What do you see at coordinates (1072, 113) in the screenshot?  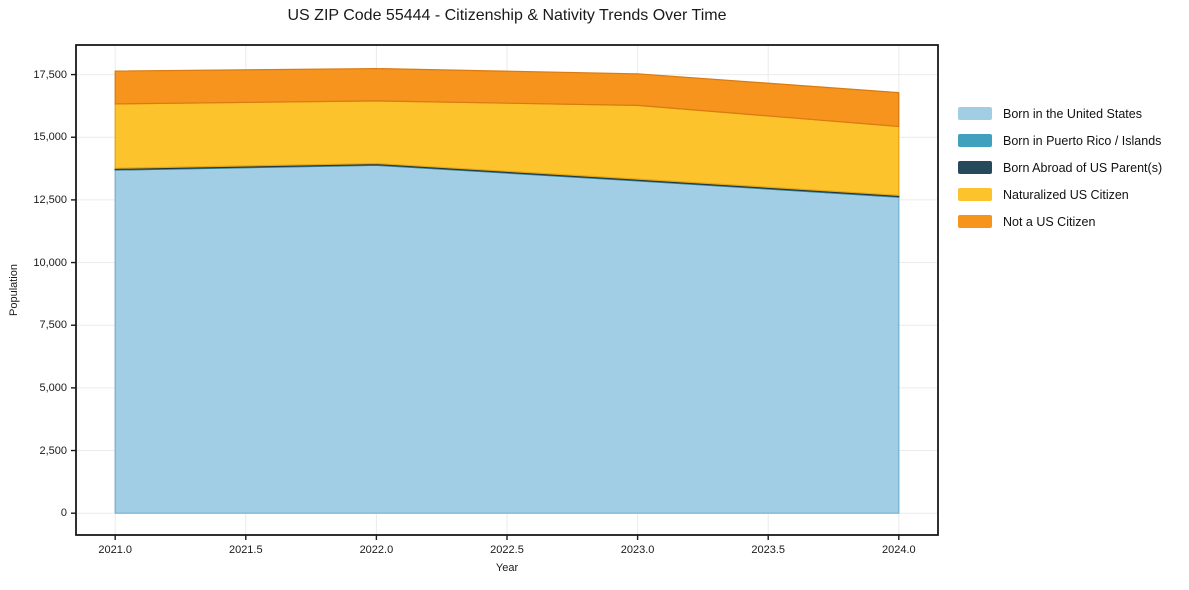 I see `legend-label: Born in the United States` at bounding box center [1072, 113].